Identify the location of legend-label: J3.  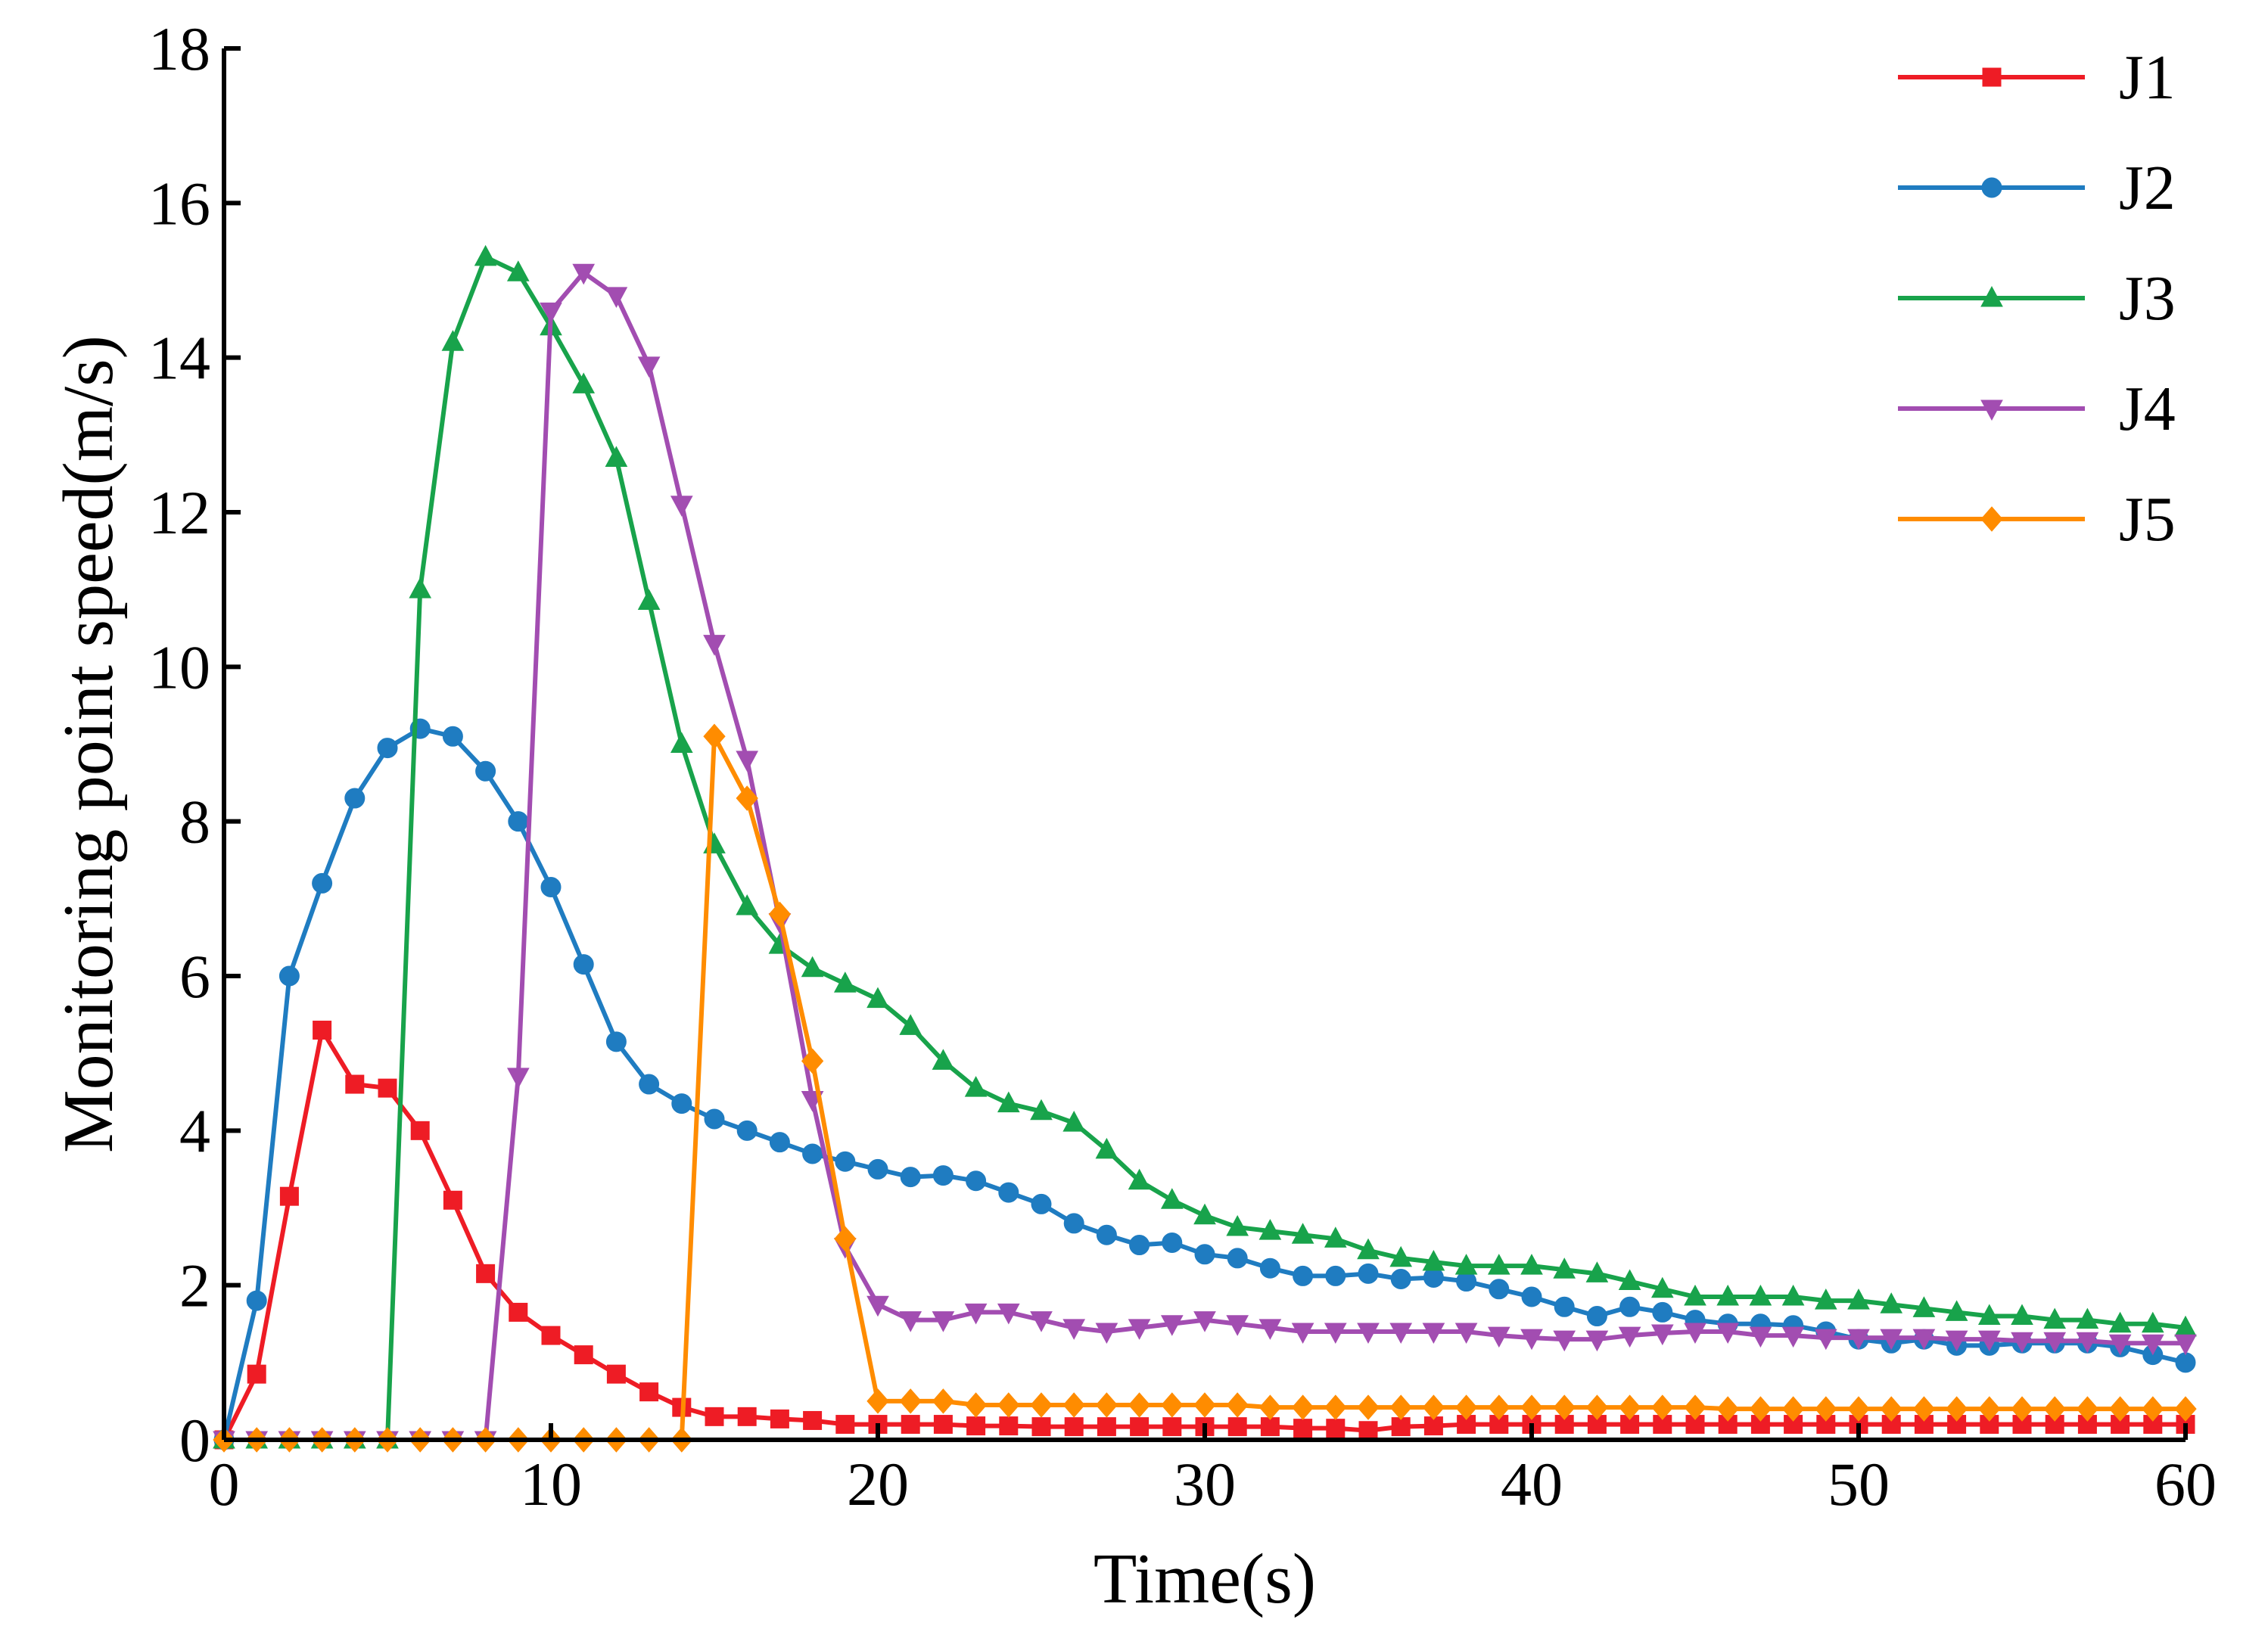
(2147, 298).